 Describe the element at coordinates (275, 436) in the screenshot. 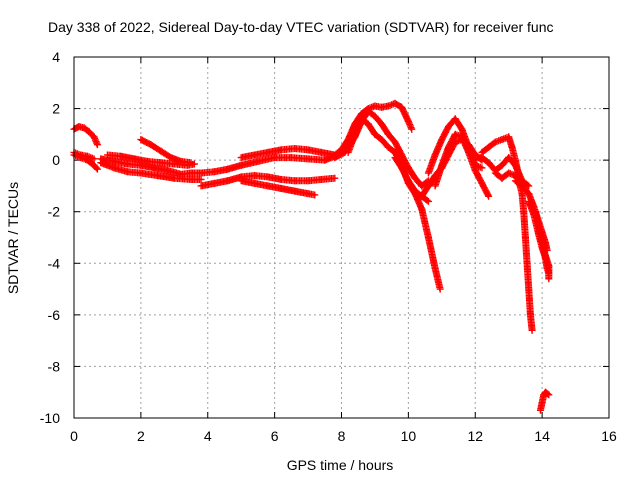

I see `x-tick-label: 6` at that location.